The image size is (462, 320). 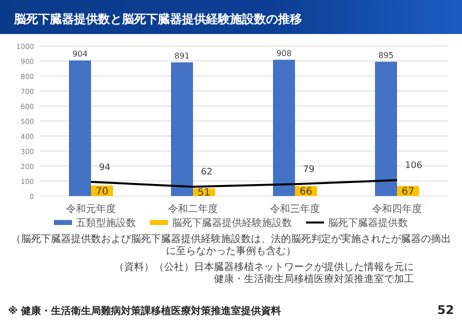 What do you see at coordinates (204, 193) in the screenshot?
I see `data-label: 51` at bounding box center [204, 193].